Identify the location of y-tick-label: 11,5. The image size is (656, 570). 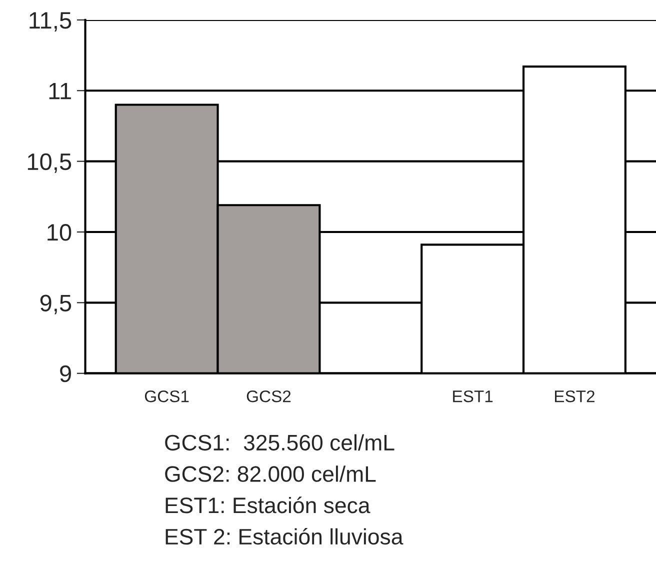
(51, 22).